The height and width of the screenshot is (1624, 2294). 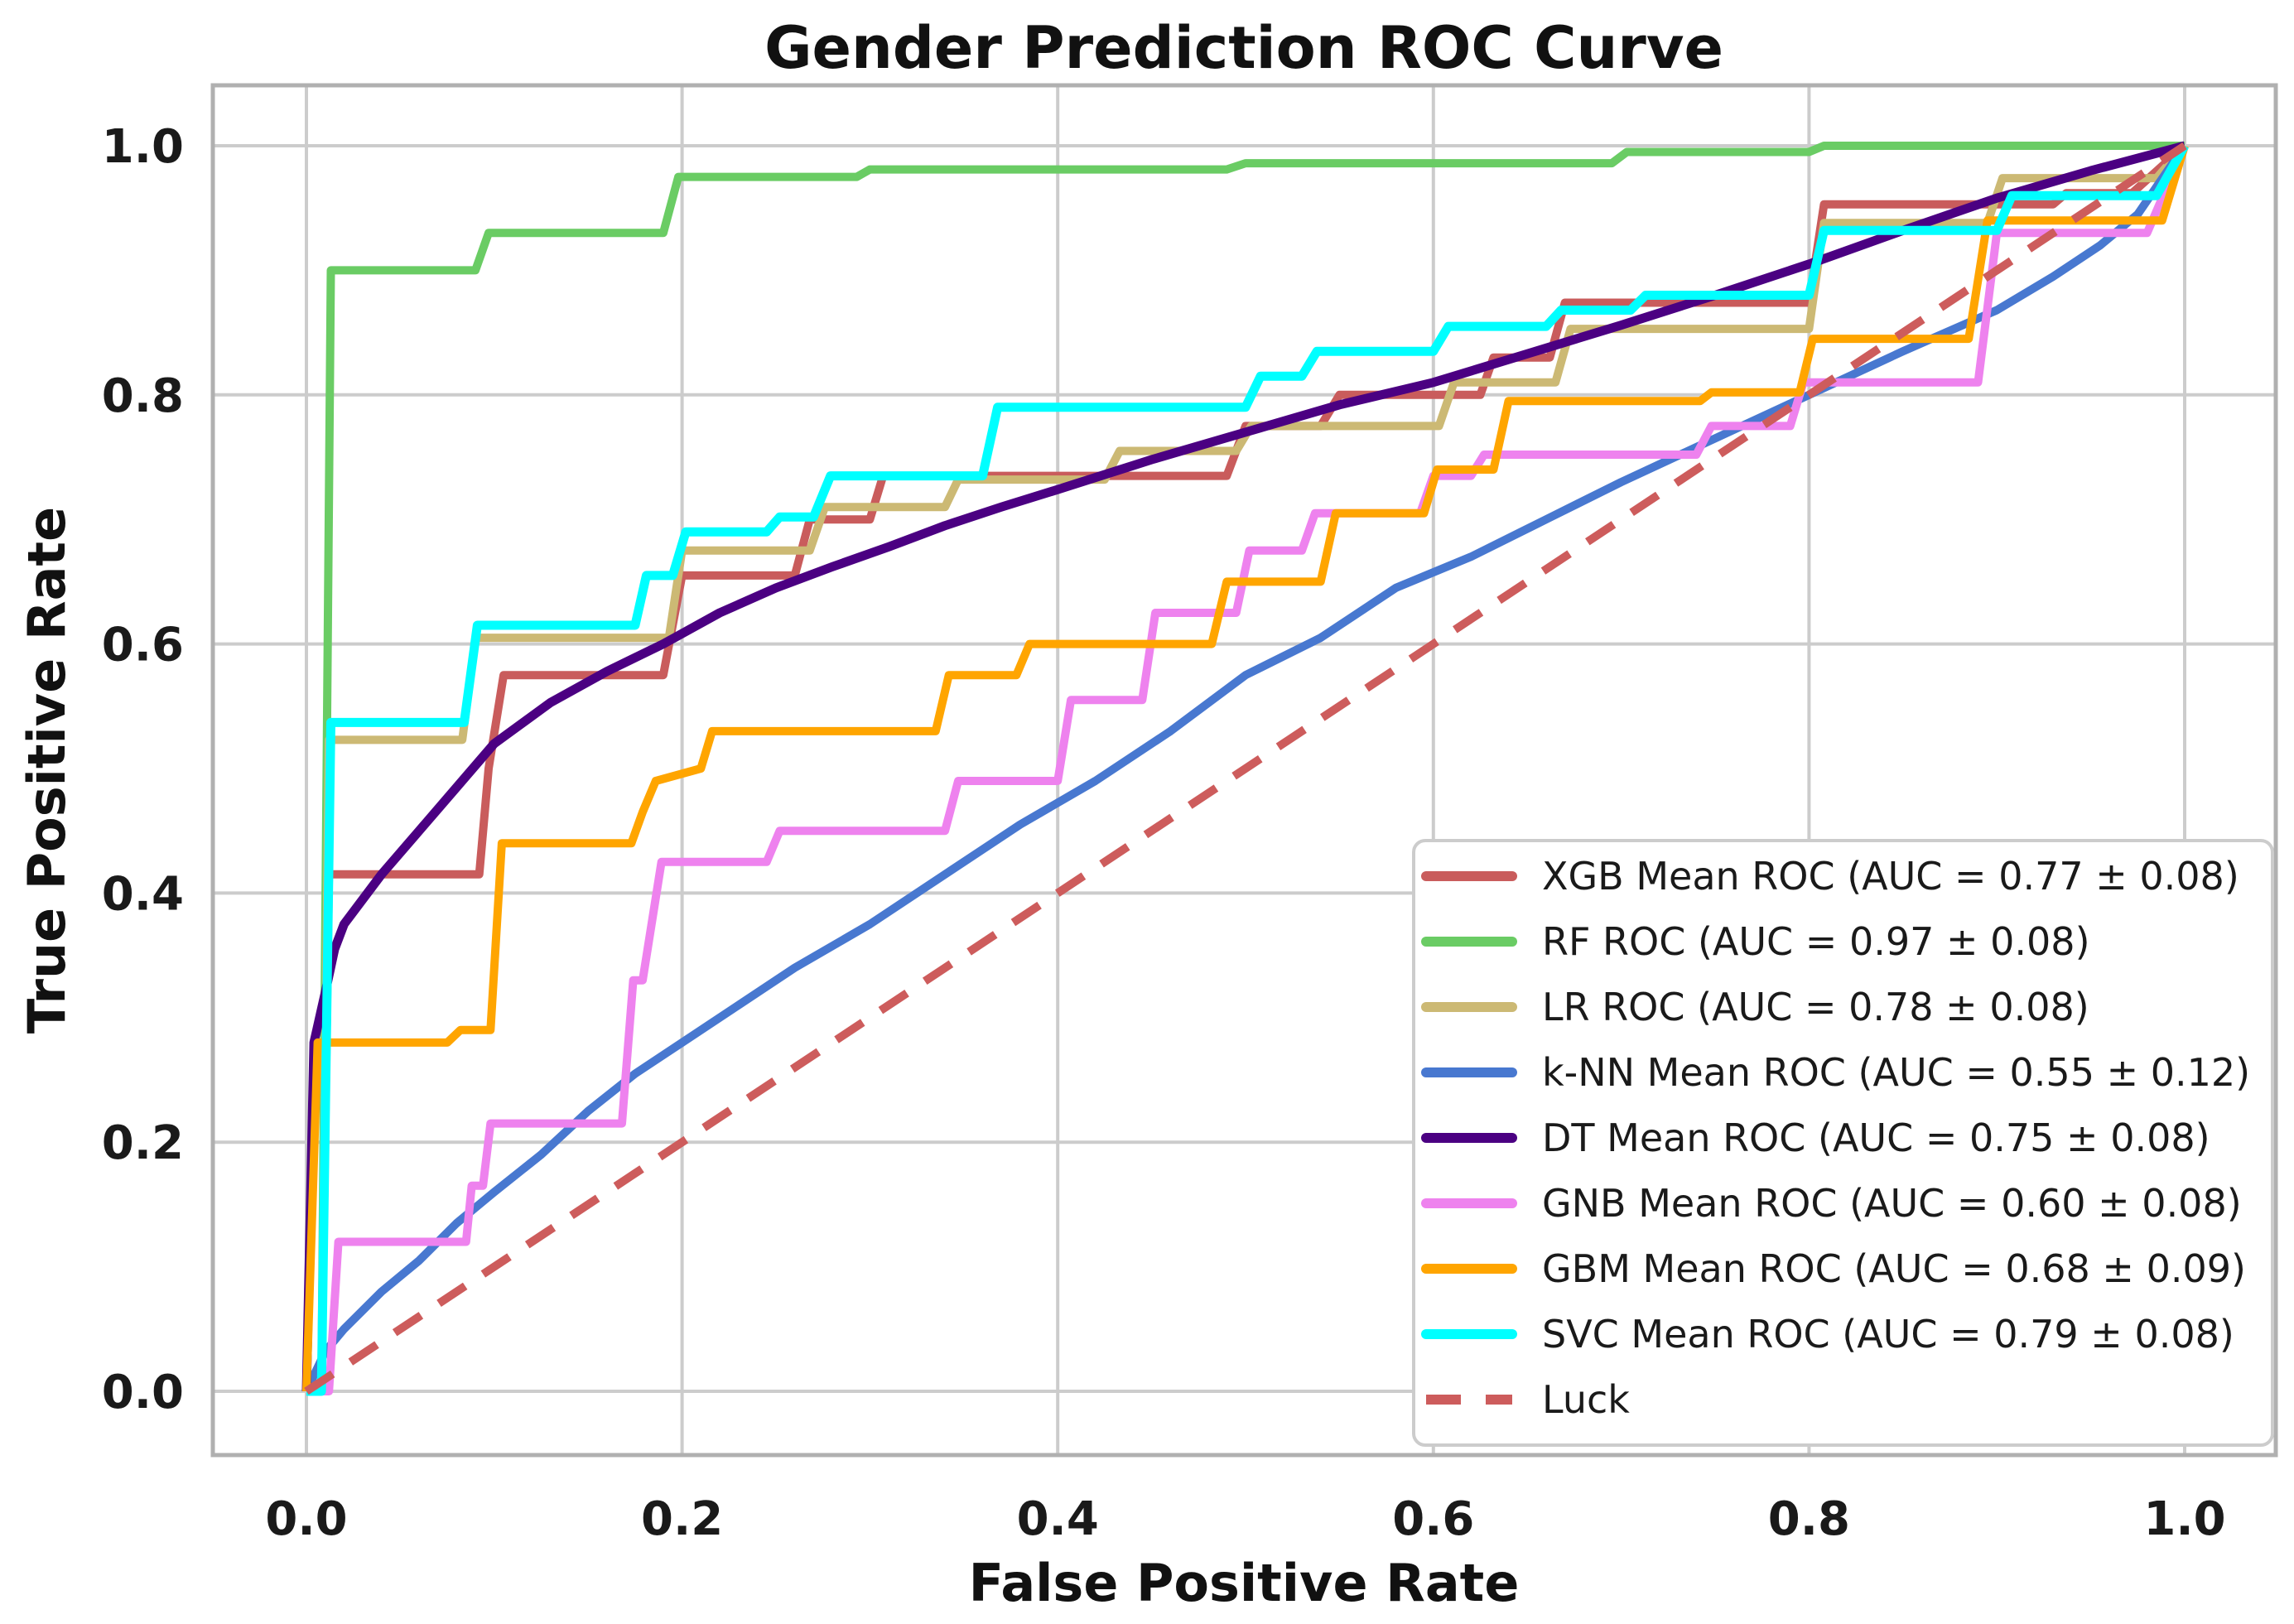 What do you see at coordinates (1058, 1519) in the screenshot?
I see `x-tick-label: 0.4` at bounding box center [1058, 1519].